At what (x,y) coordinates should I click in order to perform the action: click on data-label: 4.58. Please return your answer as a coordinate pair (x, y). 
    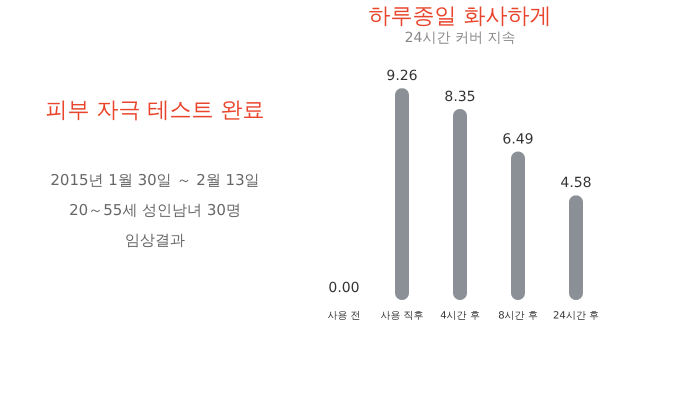
    Looking at the image, I should click on (576, 183).